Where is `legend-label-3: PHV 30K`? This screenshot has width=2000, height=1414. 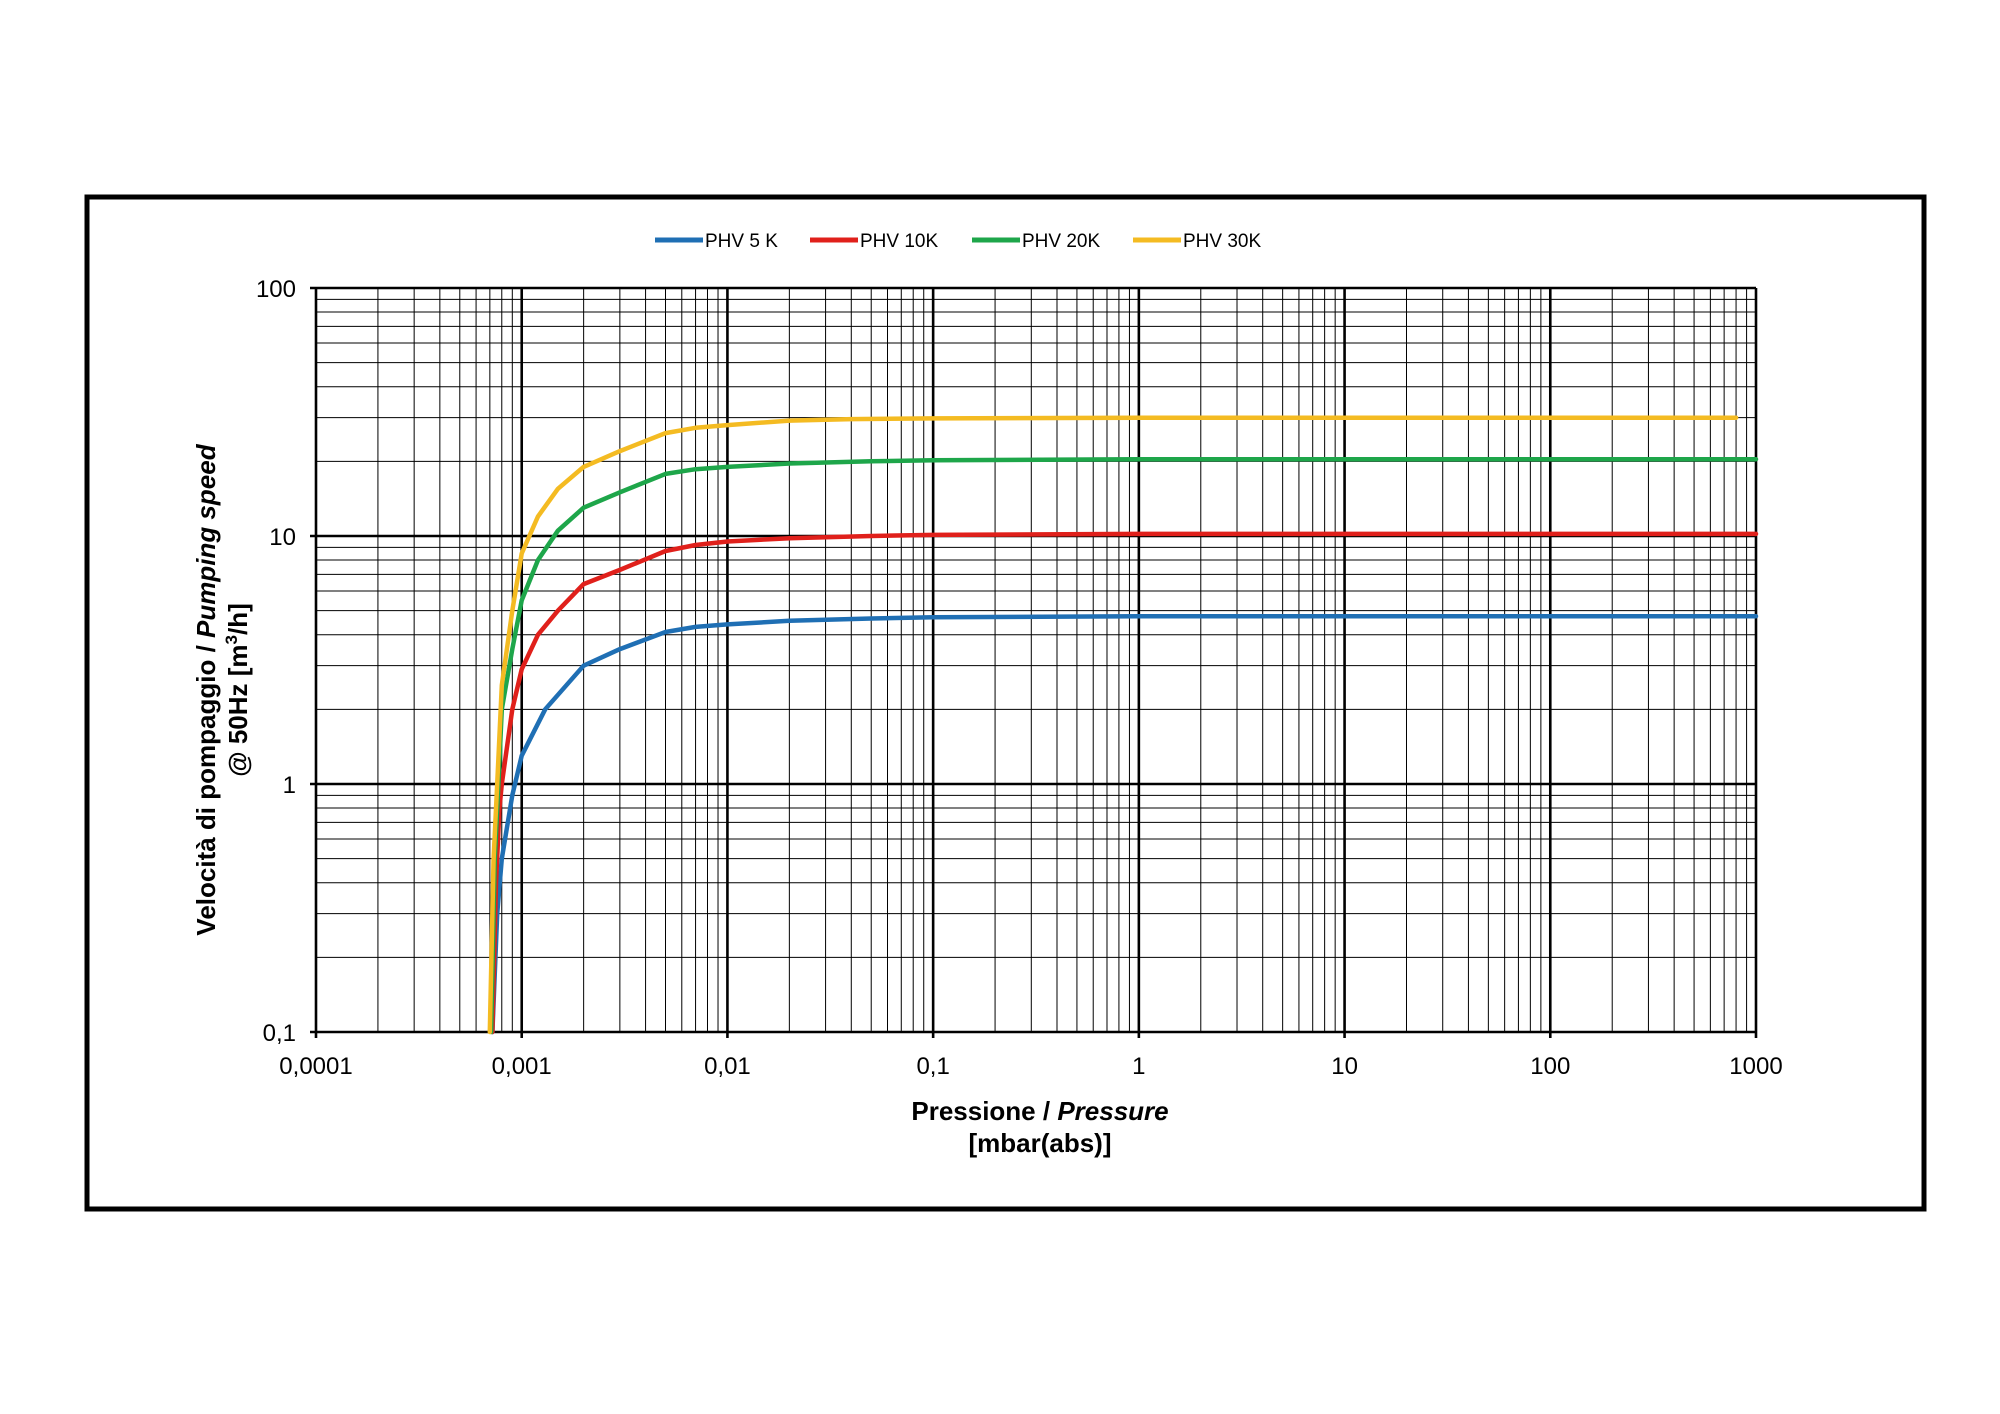
legend-label-3: PHV 30K is located at coordinates (1222, 241).